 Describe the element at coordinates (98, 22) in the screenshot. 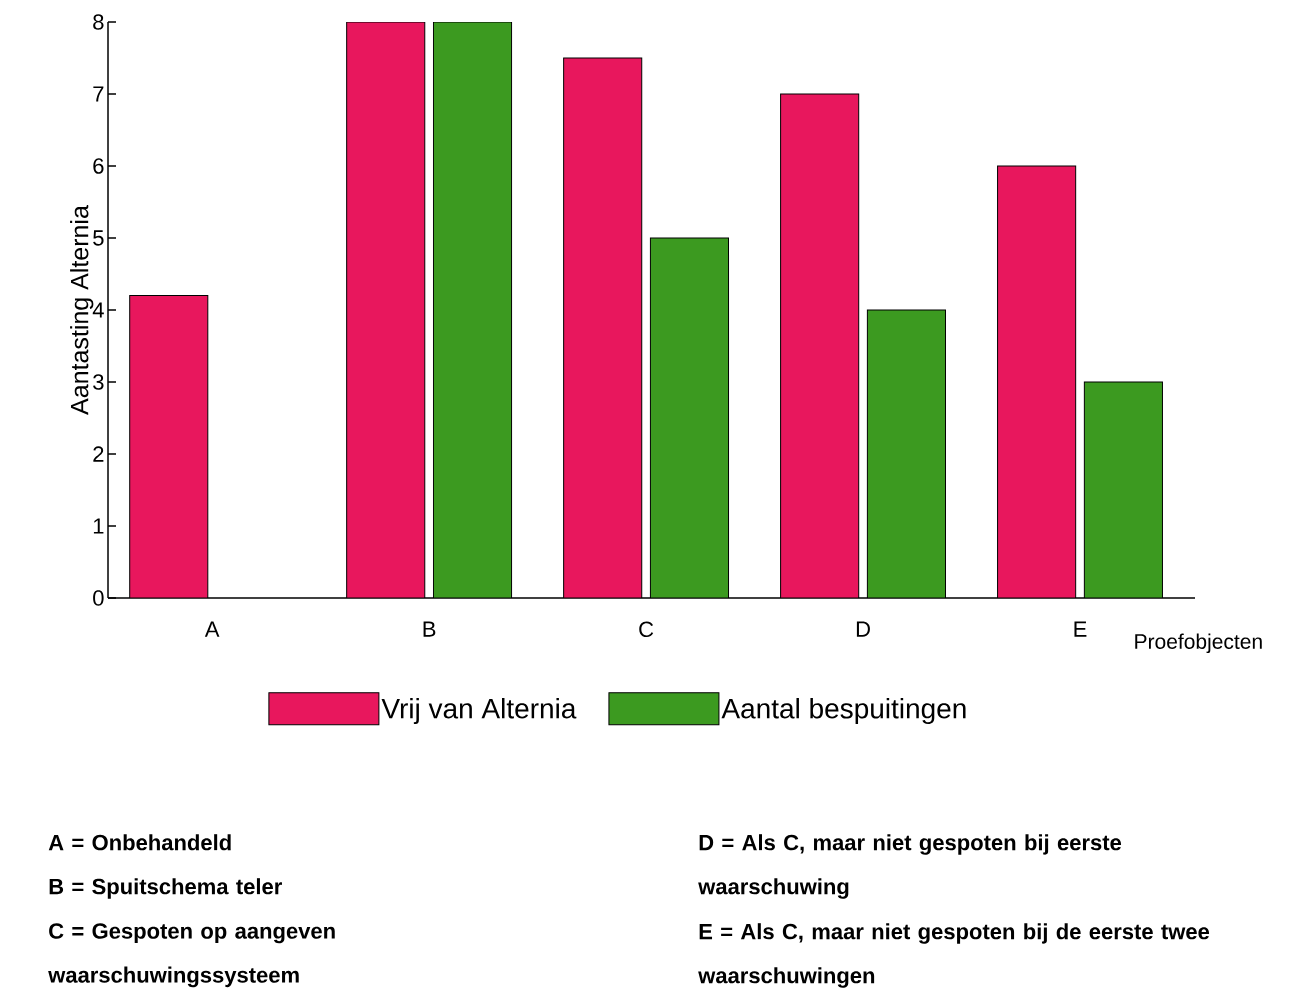

I see `y-tick-label: 8` at that location.